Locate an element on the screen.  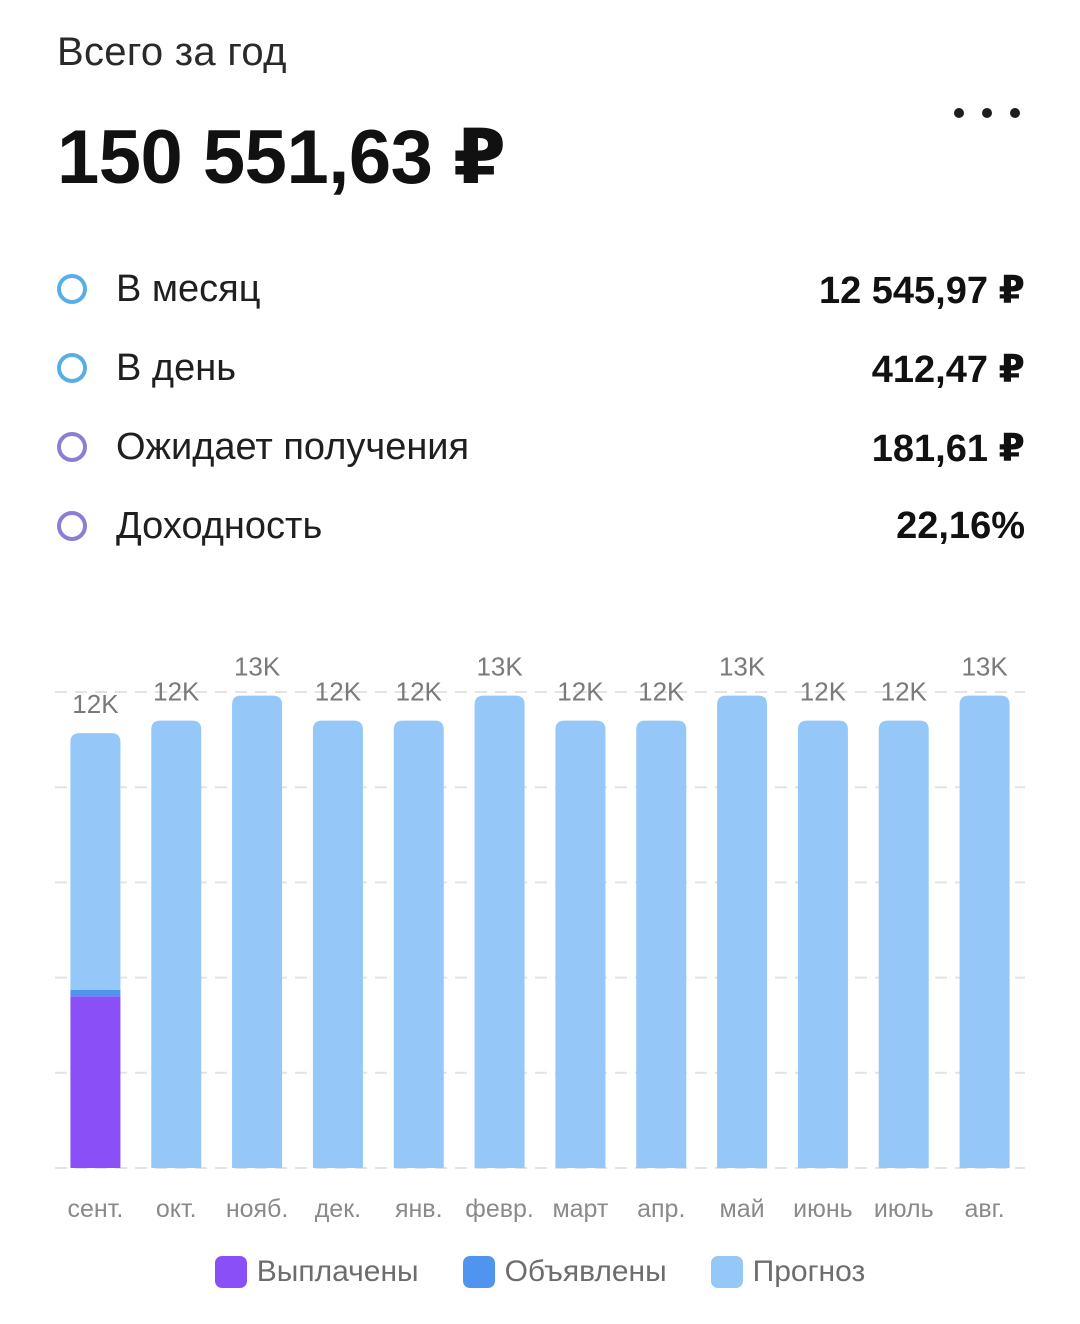
stat-value: 12 545,97 ₽ is located at coordinates (921, 291).